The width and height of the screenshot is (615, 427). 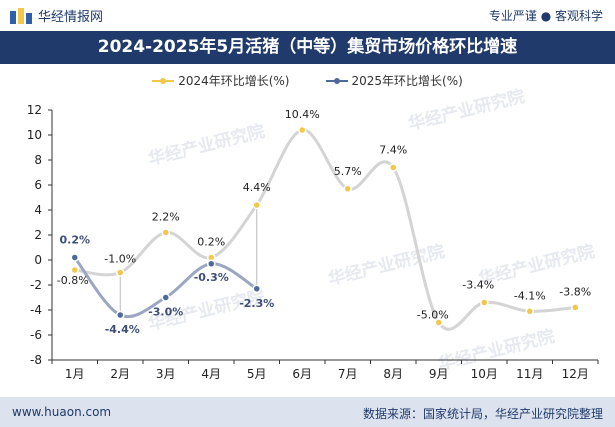 I want to click on y-tick-label: -6, so click(x=36, y=335).